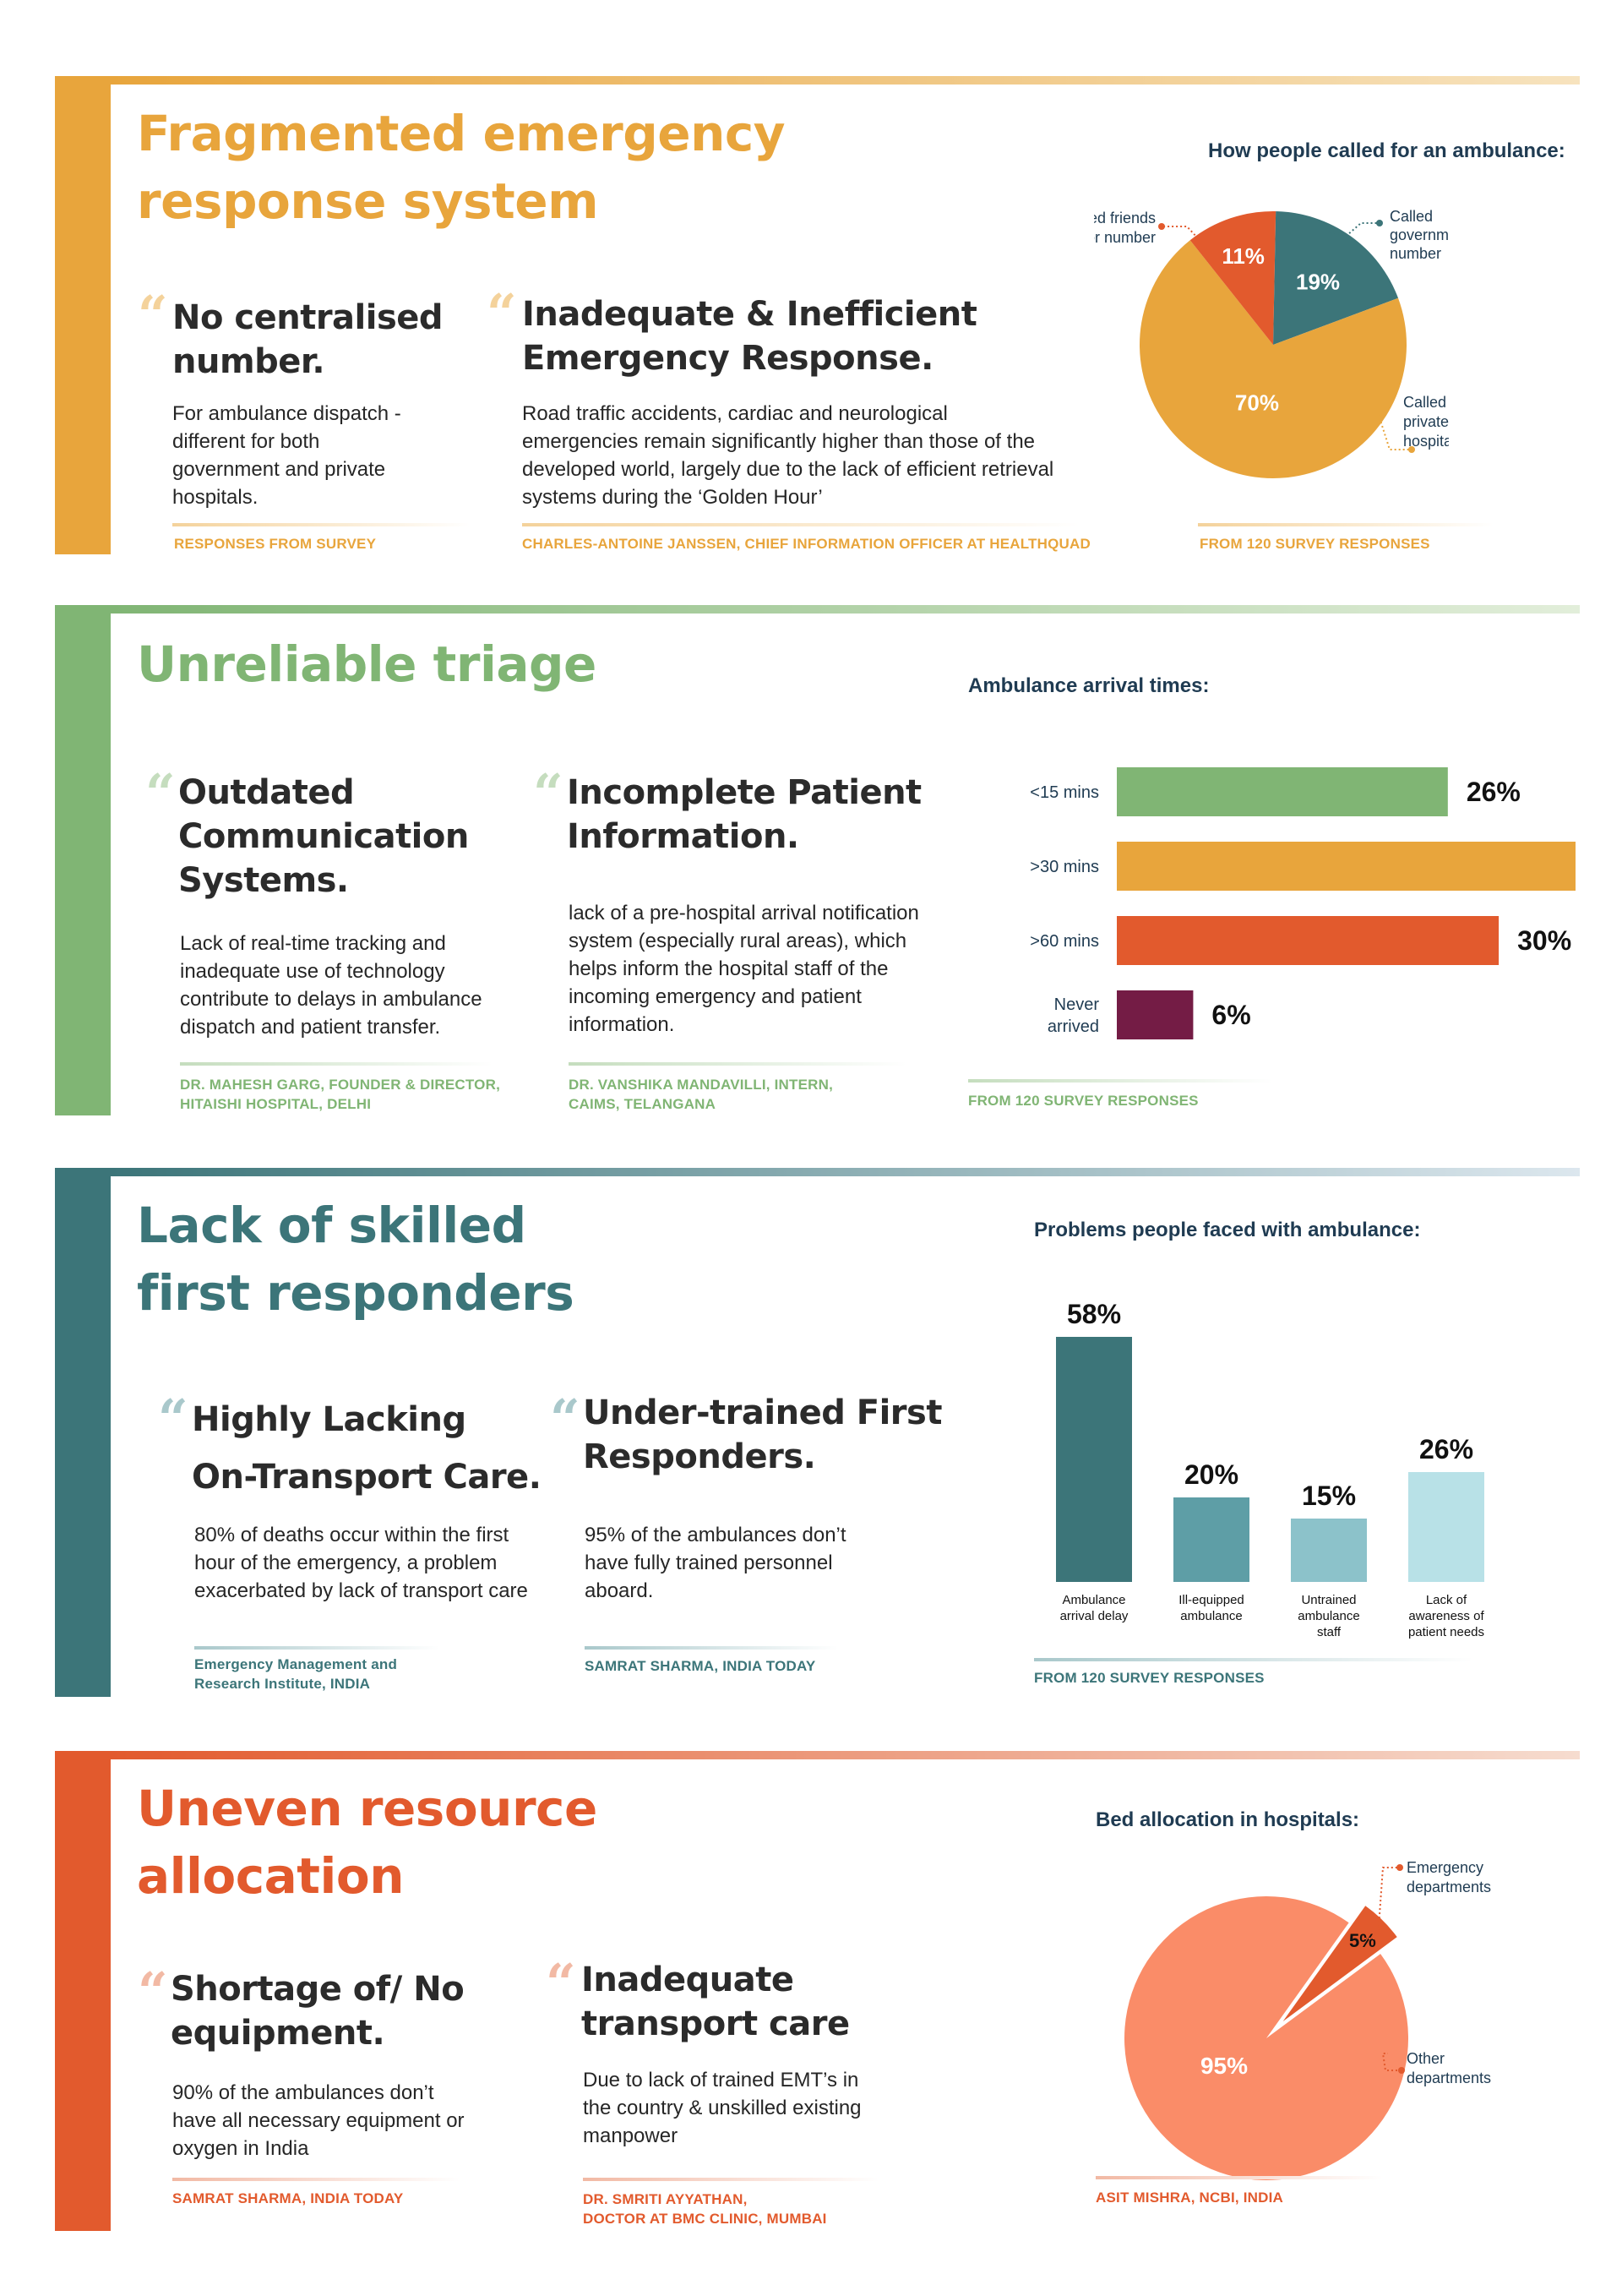 The image size is (1622, 2296). I want to click on pie-value-label: 11%, so click(1244, 256).